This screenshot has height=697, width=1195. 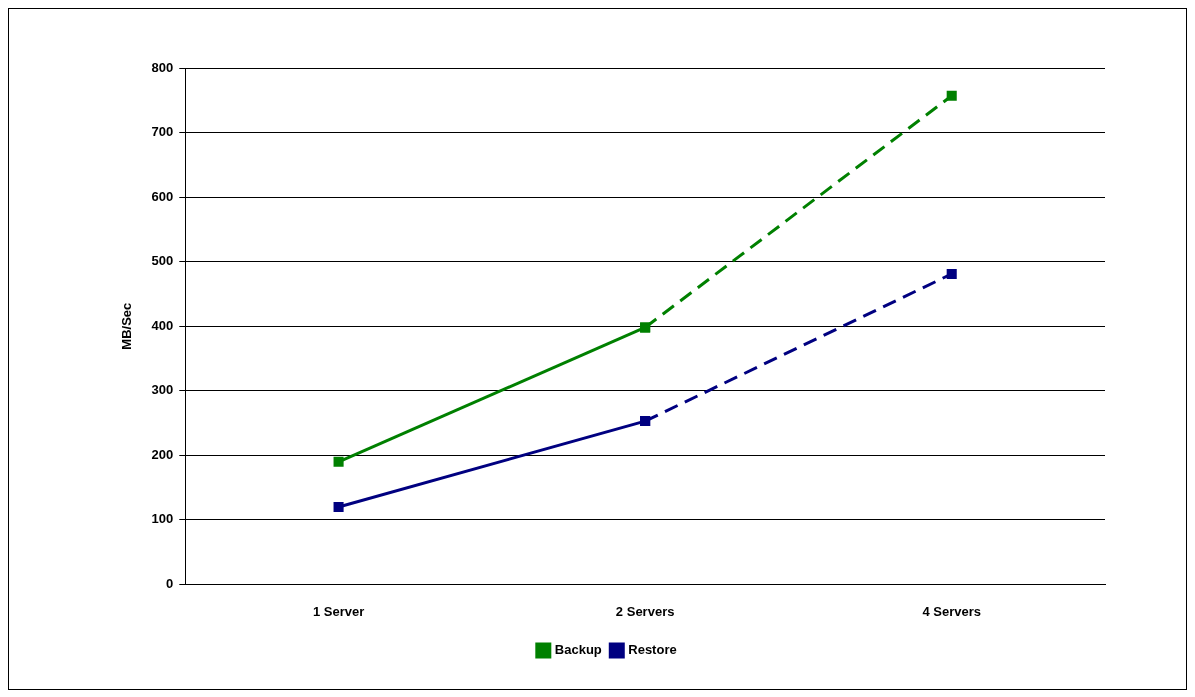 I want to click on y-tick-label: 500, so click(x=162, y=261).